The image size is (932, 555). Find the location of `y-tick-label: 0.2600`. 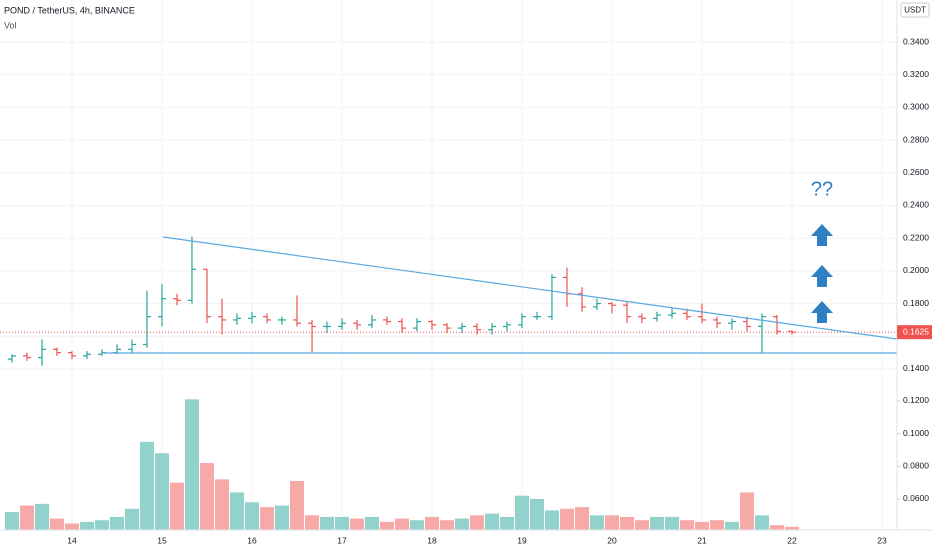

y-tick-label: 0.2600 is located at coordinates (916, 172).